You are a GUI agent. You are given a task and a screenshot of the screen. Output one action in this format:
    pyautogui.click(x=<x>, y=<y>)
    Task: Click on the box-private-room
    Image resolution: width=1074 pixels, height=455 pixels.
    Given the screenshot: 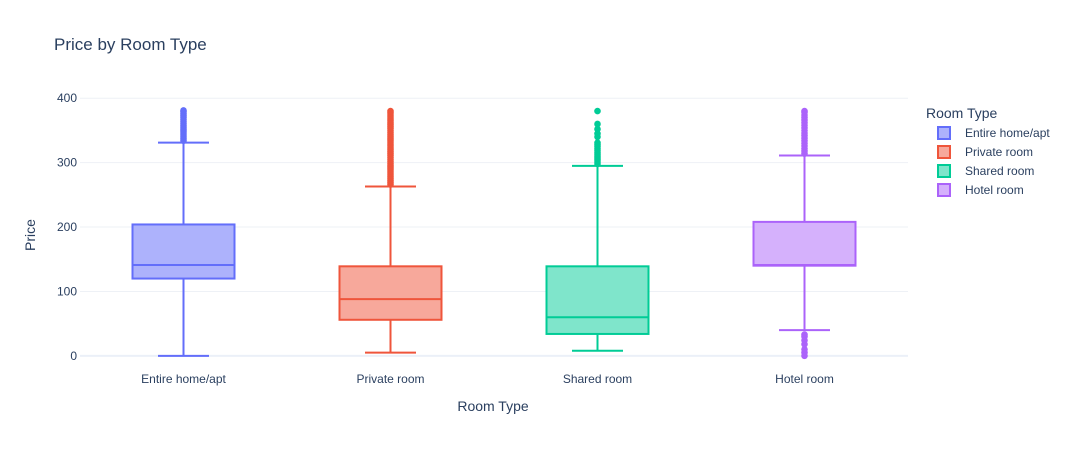 What is the action you would take?
    pyautogui.click(x=390, y=230)
    